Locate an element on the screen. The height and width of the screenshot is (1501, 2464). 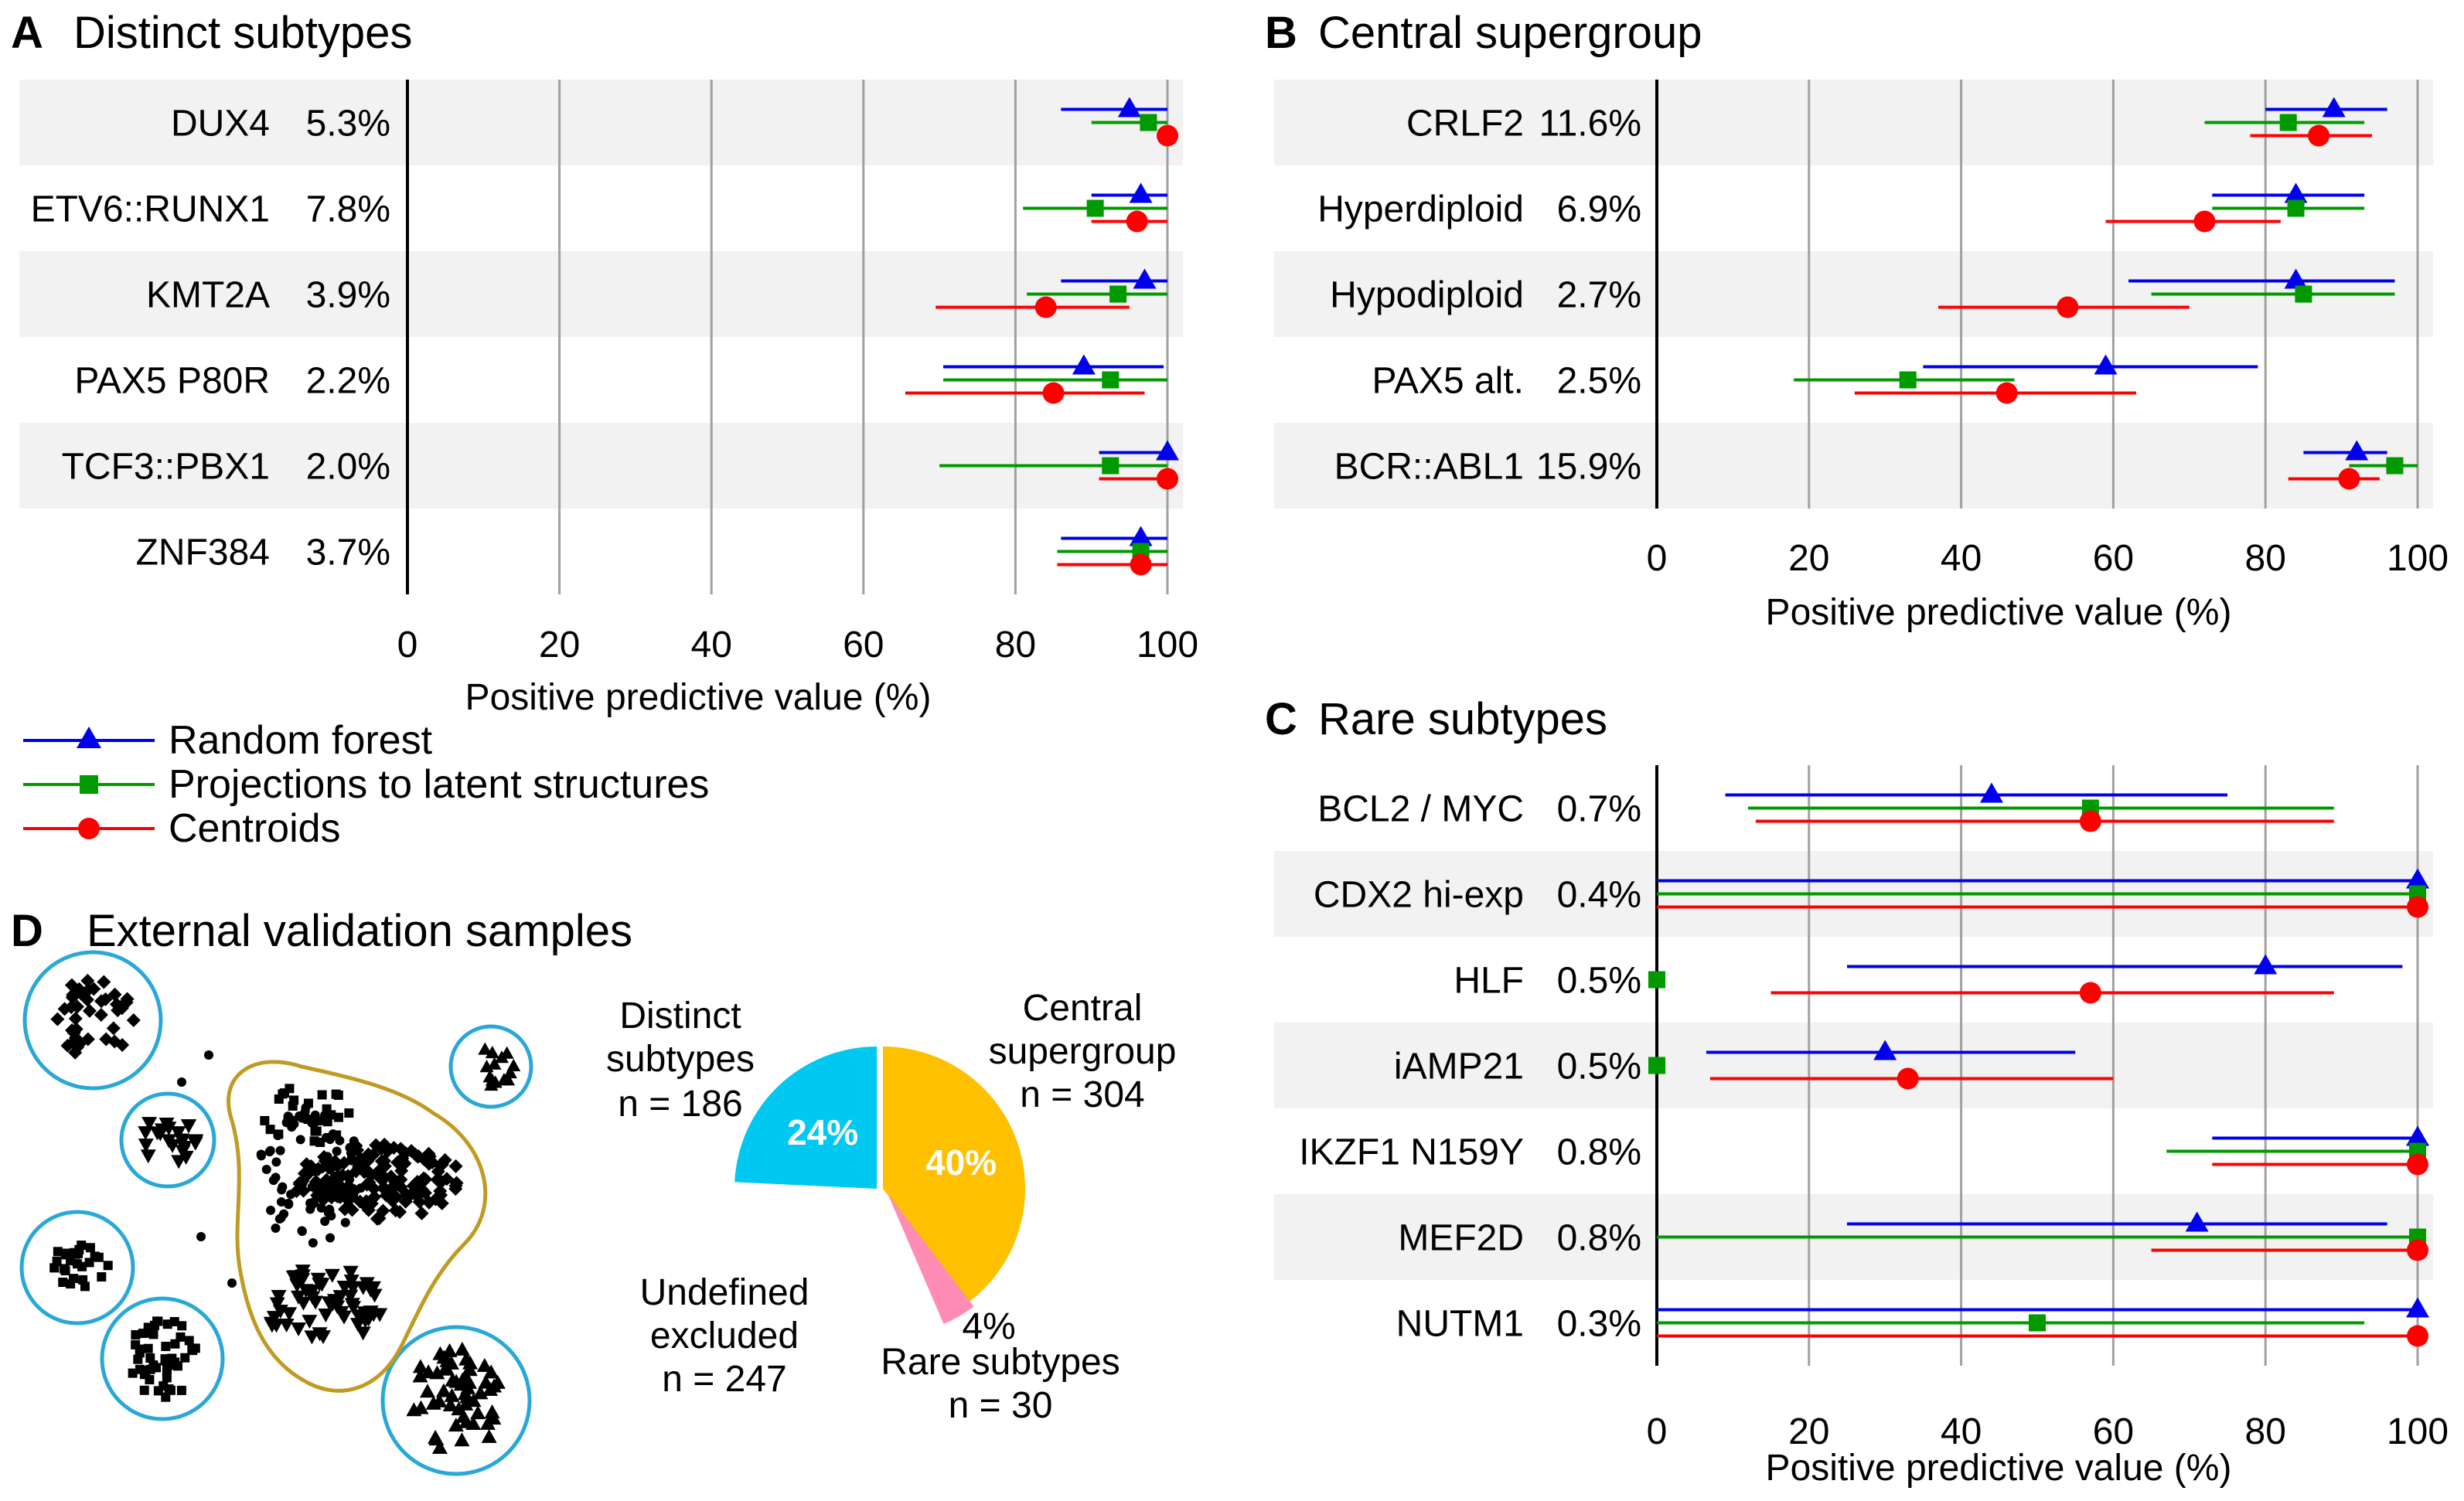
legend-rf-label: Random forest is located at coordinates (301, 740).